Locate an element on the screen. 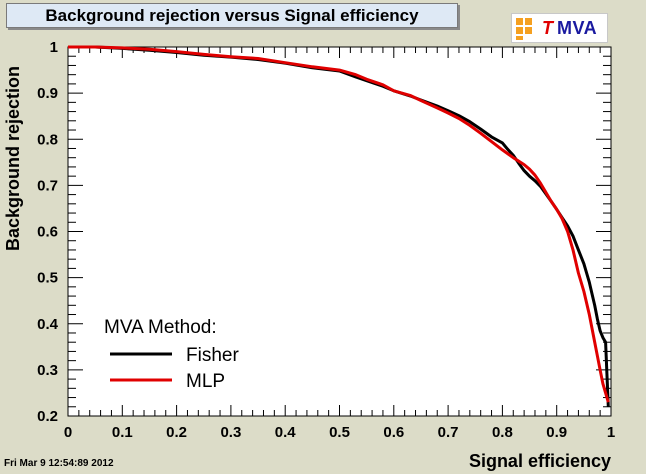  legend: MVA Method: Fisher MLP is located at coordinates (171, 354).